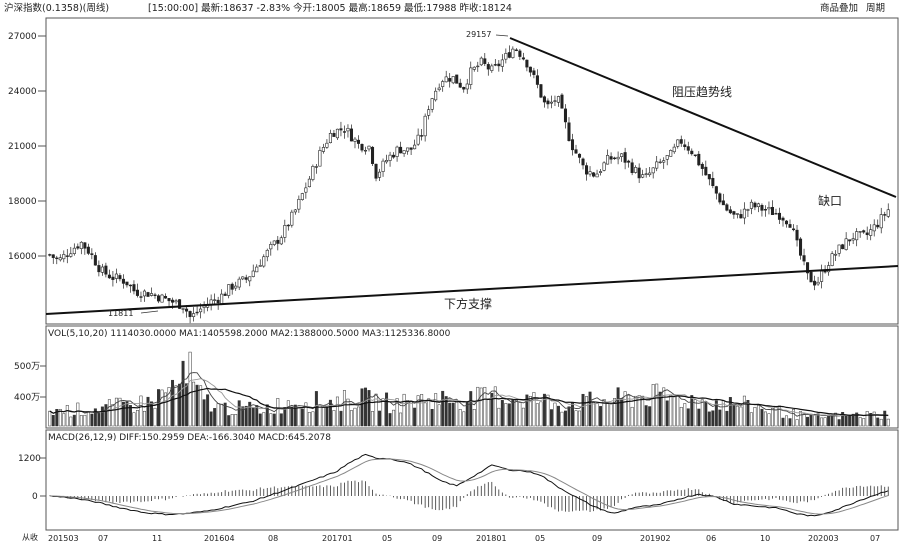 This screenshot has height=546, width=900. What do you see at coordinates (22, 202) in the screenshot?
I see `price-tick-label: 18000` at bounding box center [22, 202].